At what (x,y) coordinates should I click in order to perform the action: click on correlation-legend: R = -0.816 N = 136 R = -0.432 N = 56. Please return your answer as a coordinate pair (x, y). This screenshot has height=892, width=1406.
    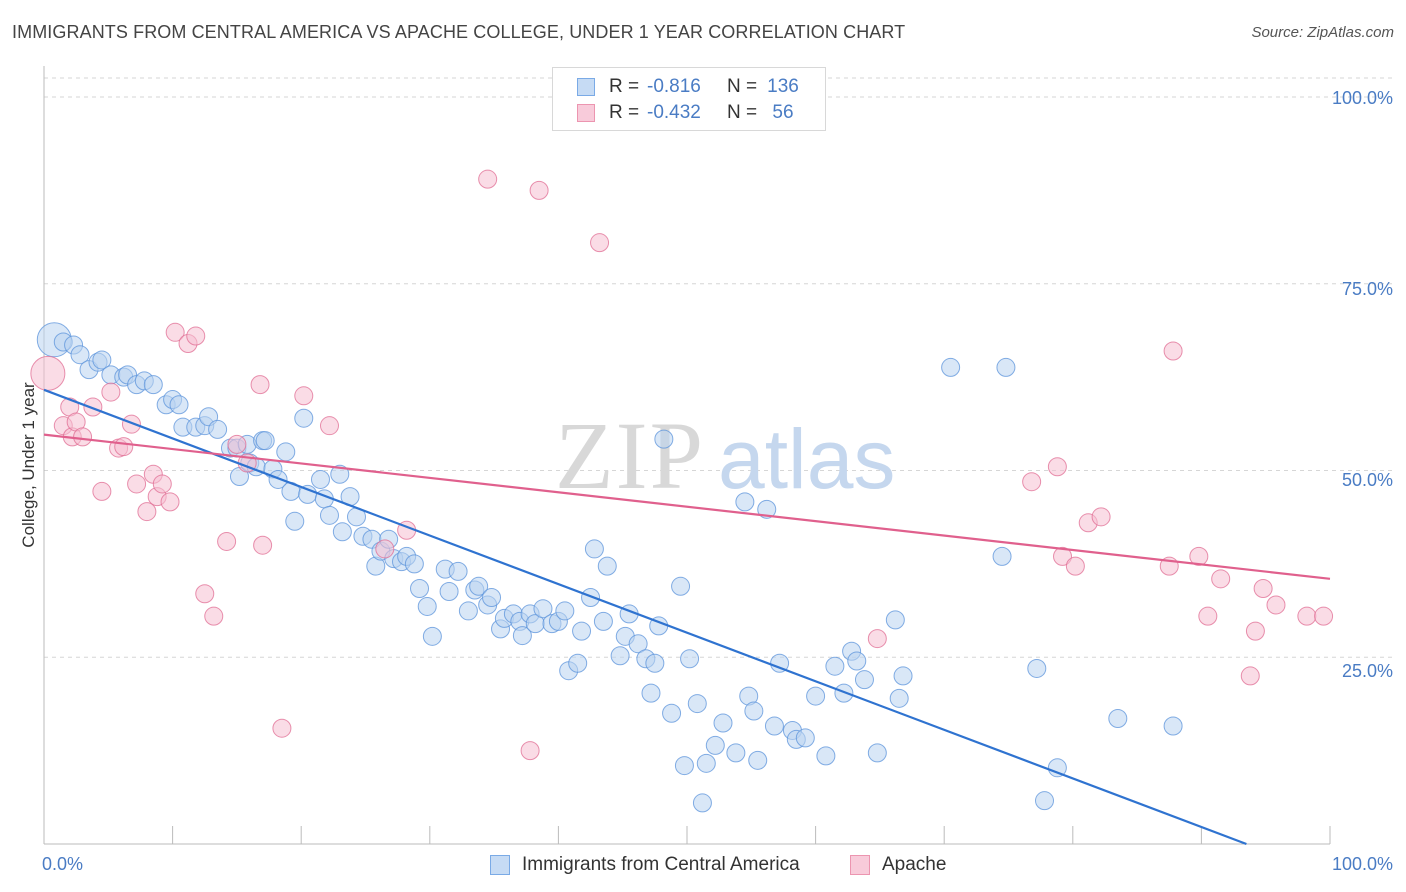
    Looking at the image, I should click on (689, 99).